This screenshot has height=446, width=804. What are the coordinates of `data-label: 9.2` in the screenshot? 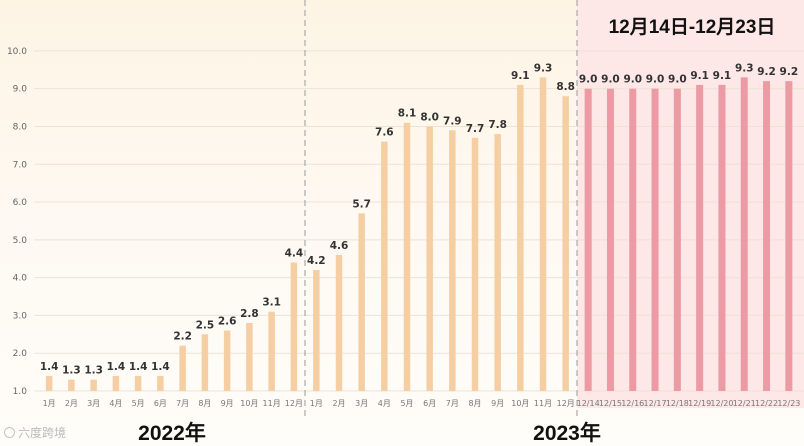 It's located at (766, 72).